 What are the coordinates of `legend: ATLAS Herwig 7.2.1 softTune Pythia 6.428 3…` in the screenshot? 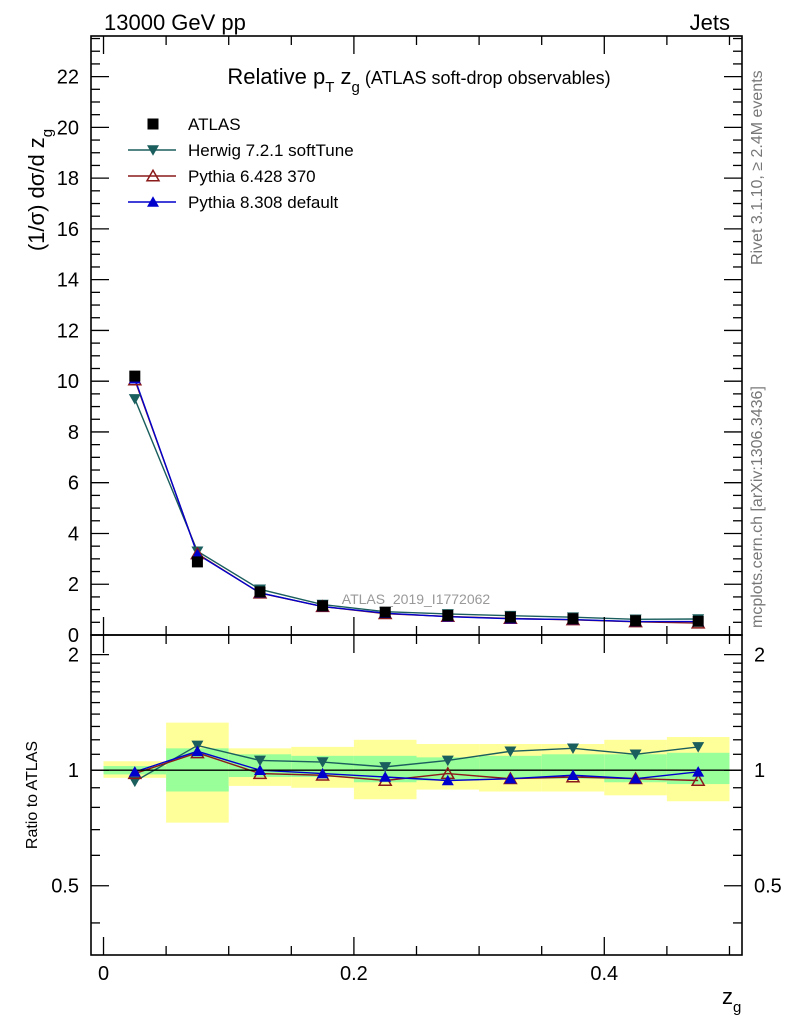 It's located at (241, 163).